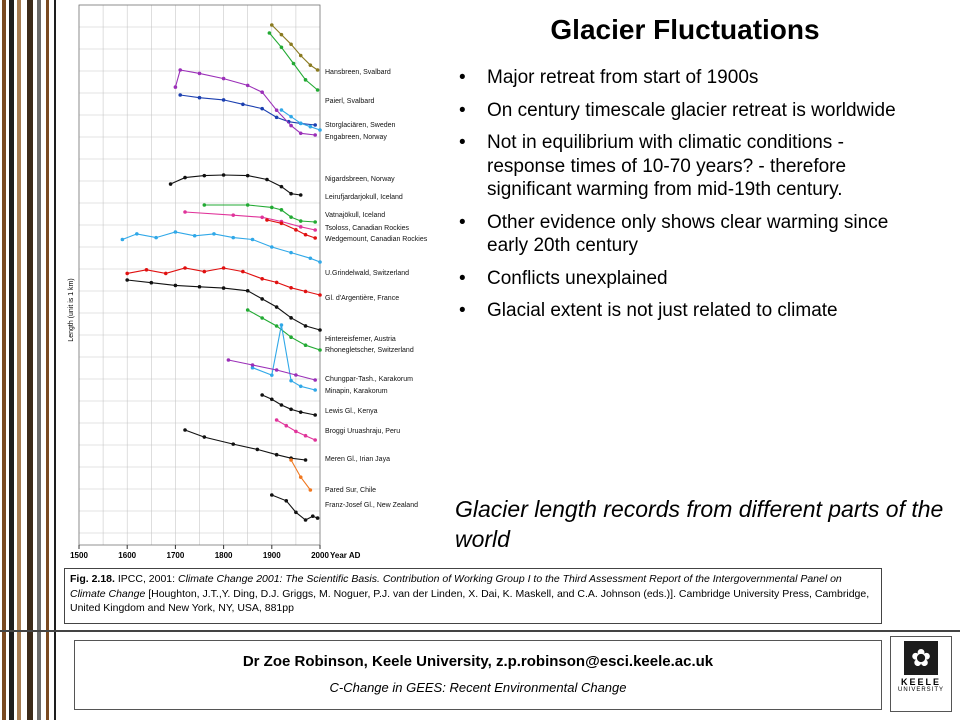 The image size is (960, 720). I want to click on bullet-item: Conflicts unexplained, so click(680, 279).